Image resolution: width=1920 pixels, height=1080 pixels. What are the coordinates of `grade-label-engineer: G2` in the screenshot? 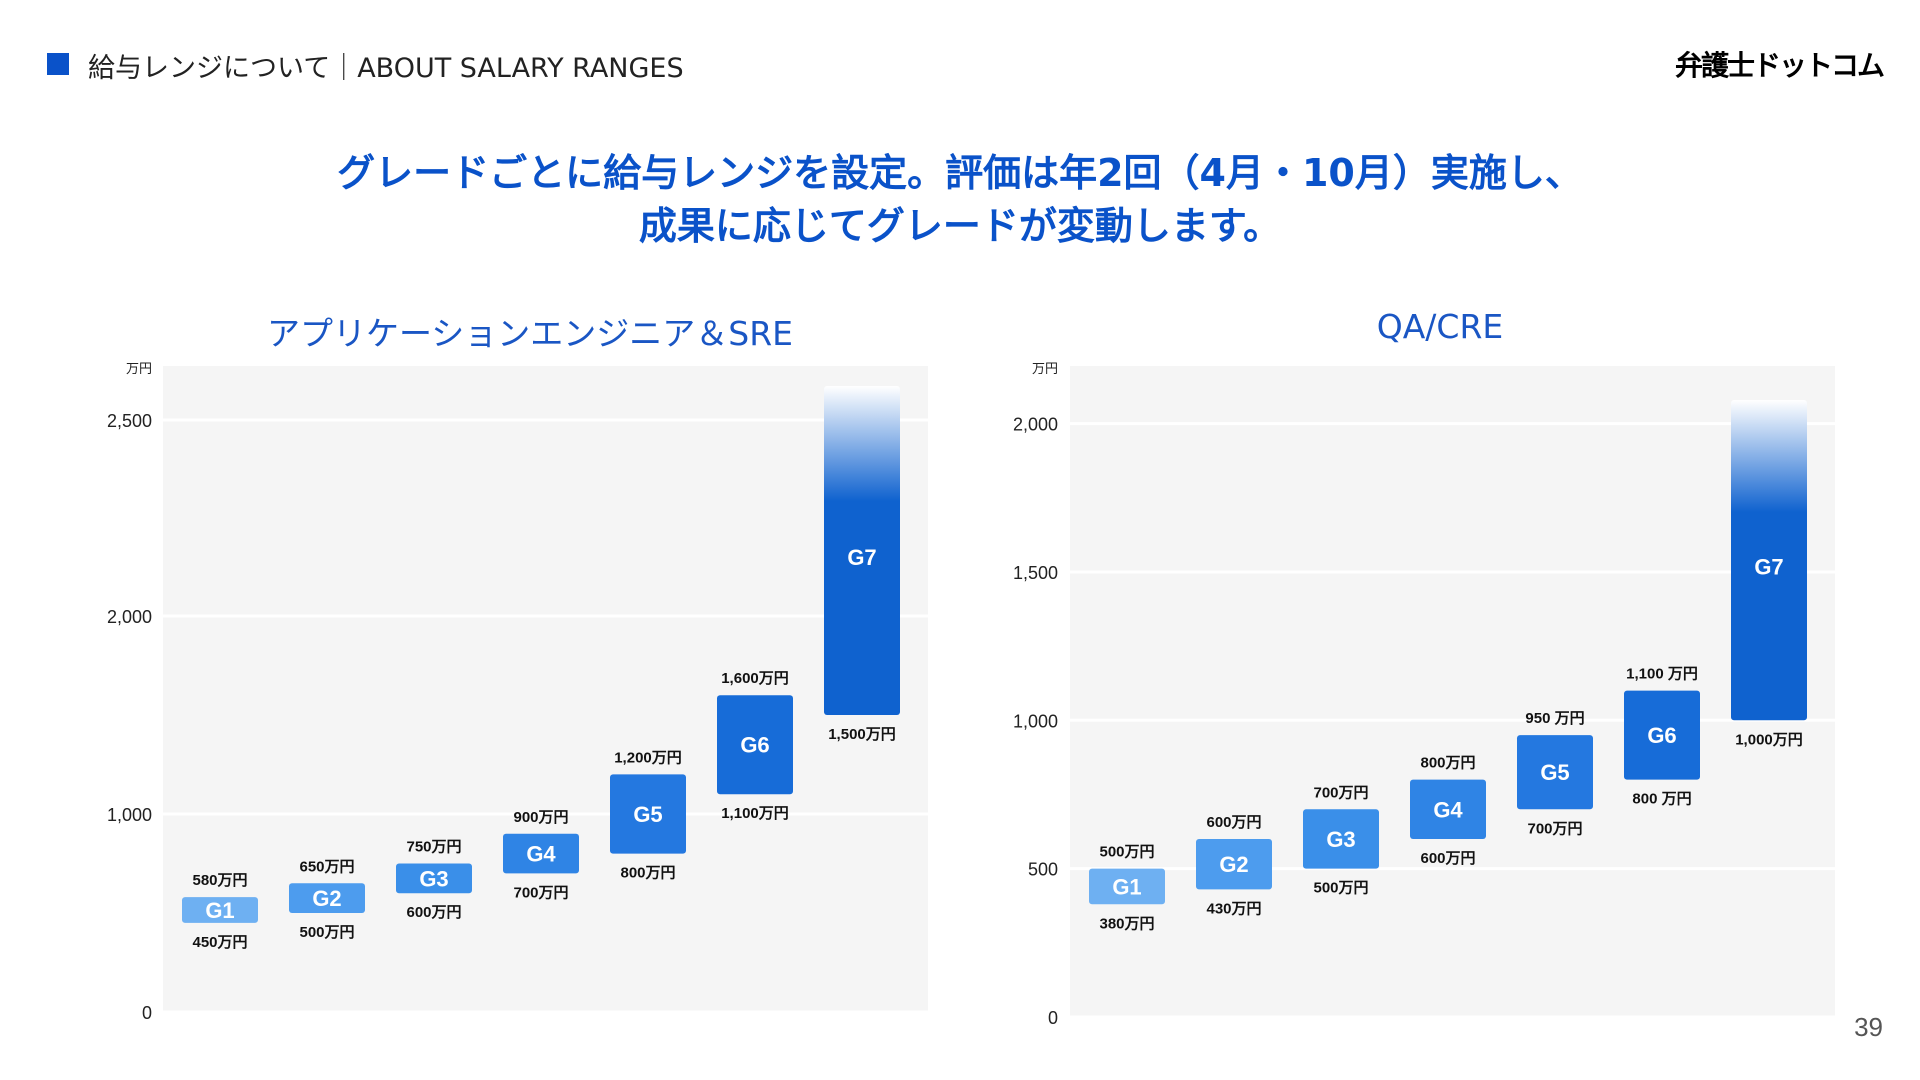 It's located at (326, 898).